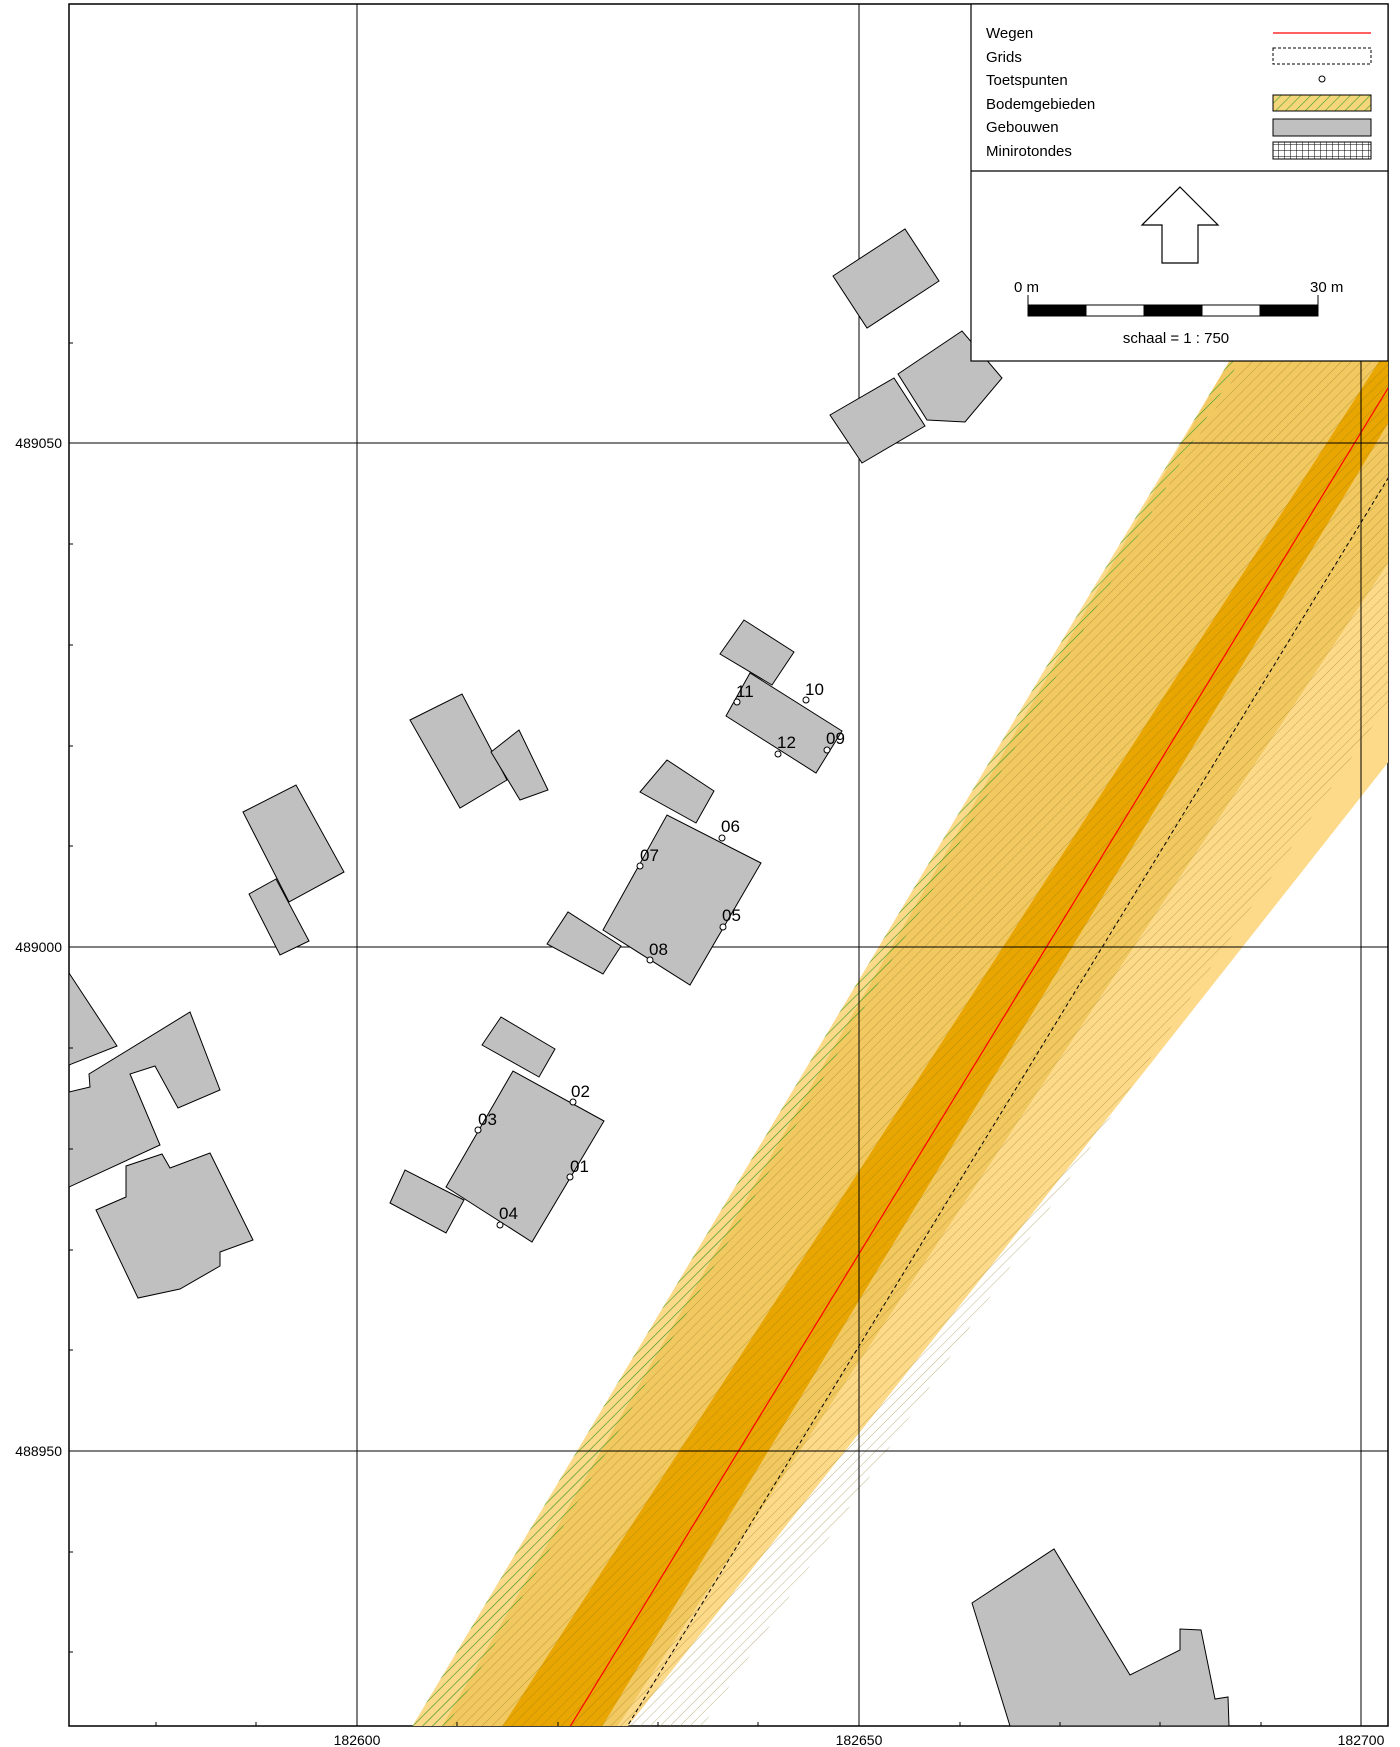  What do you see at coordinates (580, 1091) in the screenshot?
I see `point-label: 02` at bounding box center [580, 1091].